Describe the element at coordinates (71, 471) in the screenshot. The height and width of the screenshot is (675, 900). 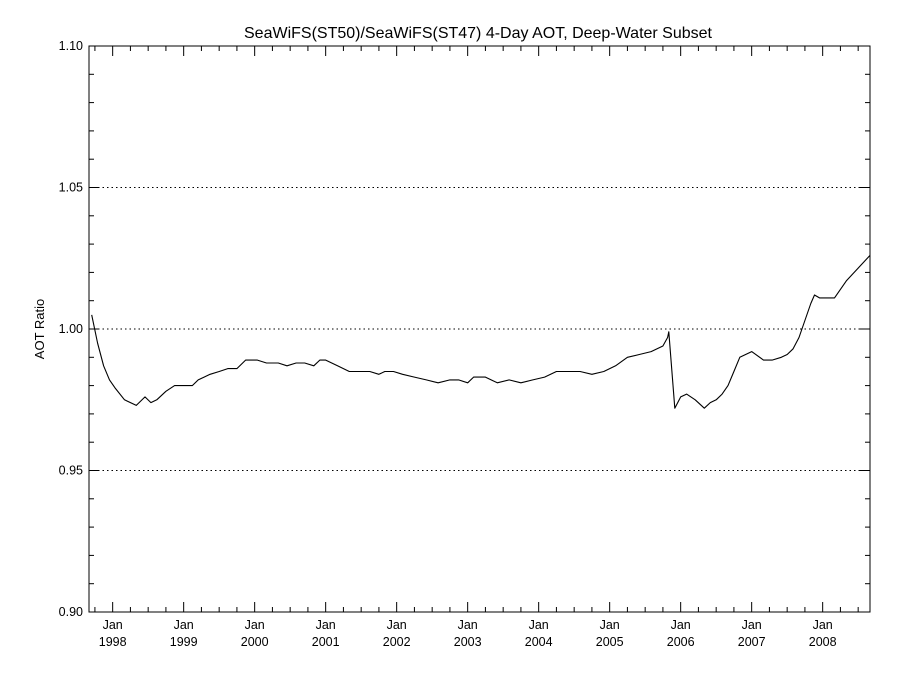
I see `y-tick-label: 0.95` at that location.